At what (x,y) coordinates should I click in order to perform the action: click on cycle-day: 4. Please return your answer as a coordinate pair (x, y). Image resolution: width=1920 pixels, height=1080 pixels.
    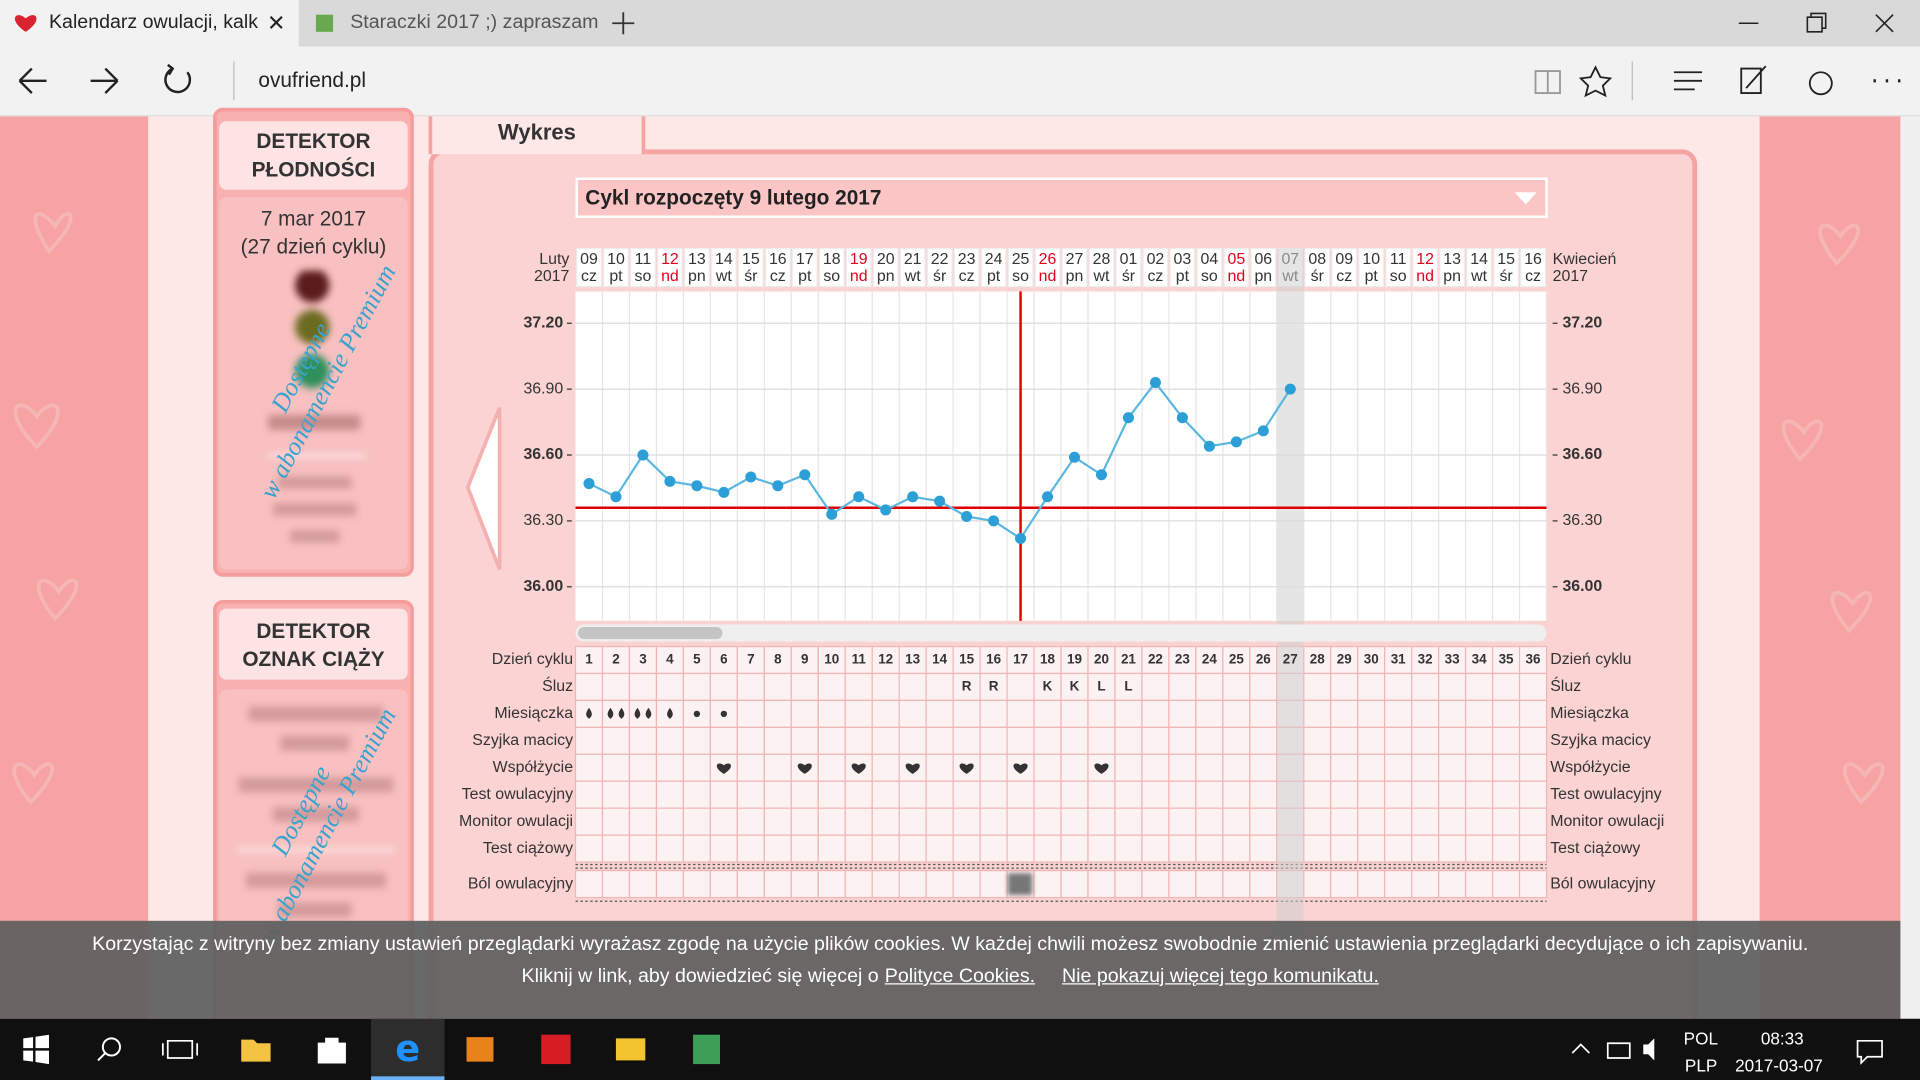
    Looking at the image, I should click on (670, 659).